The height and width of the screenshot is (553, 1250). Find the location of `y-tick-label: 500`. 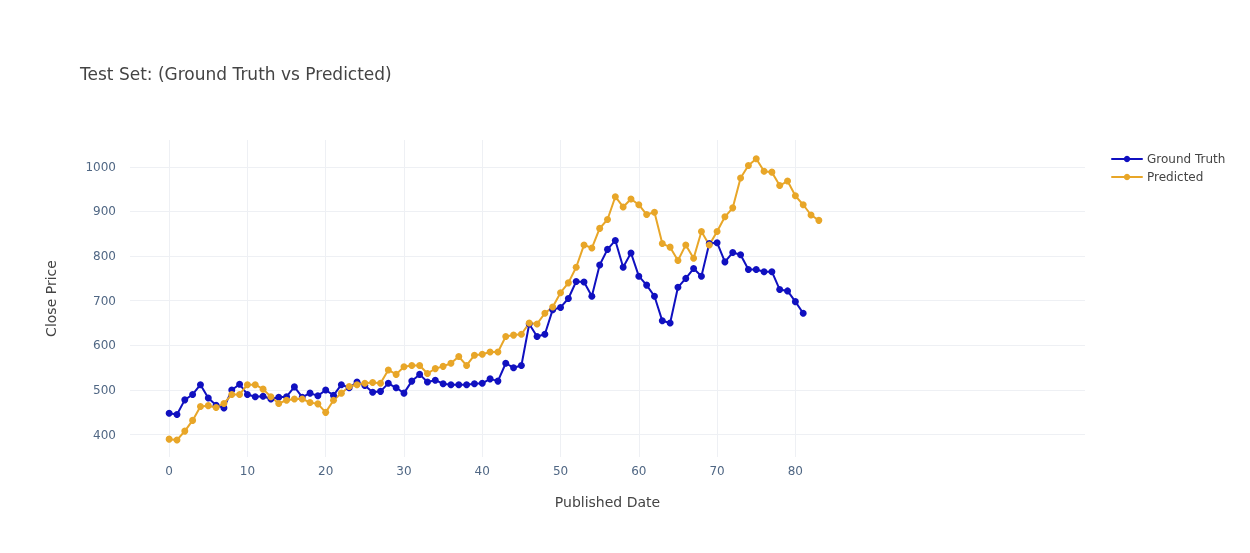

y-tick-label: 500 is located at coordinates (104, 390).